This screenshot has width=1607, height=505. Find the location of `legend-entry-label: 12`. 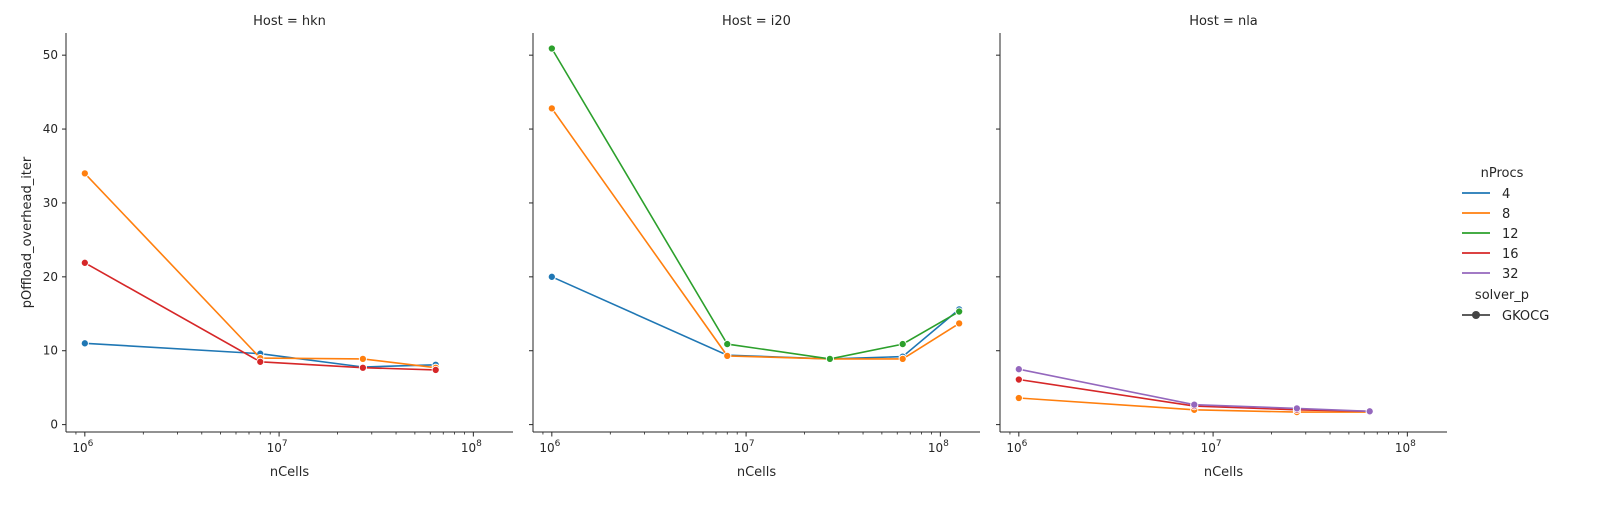

legend-entry-label: 12 is located at coordinates (1510, 234).